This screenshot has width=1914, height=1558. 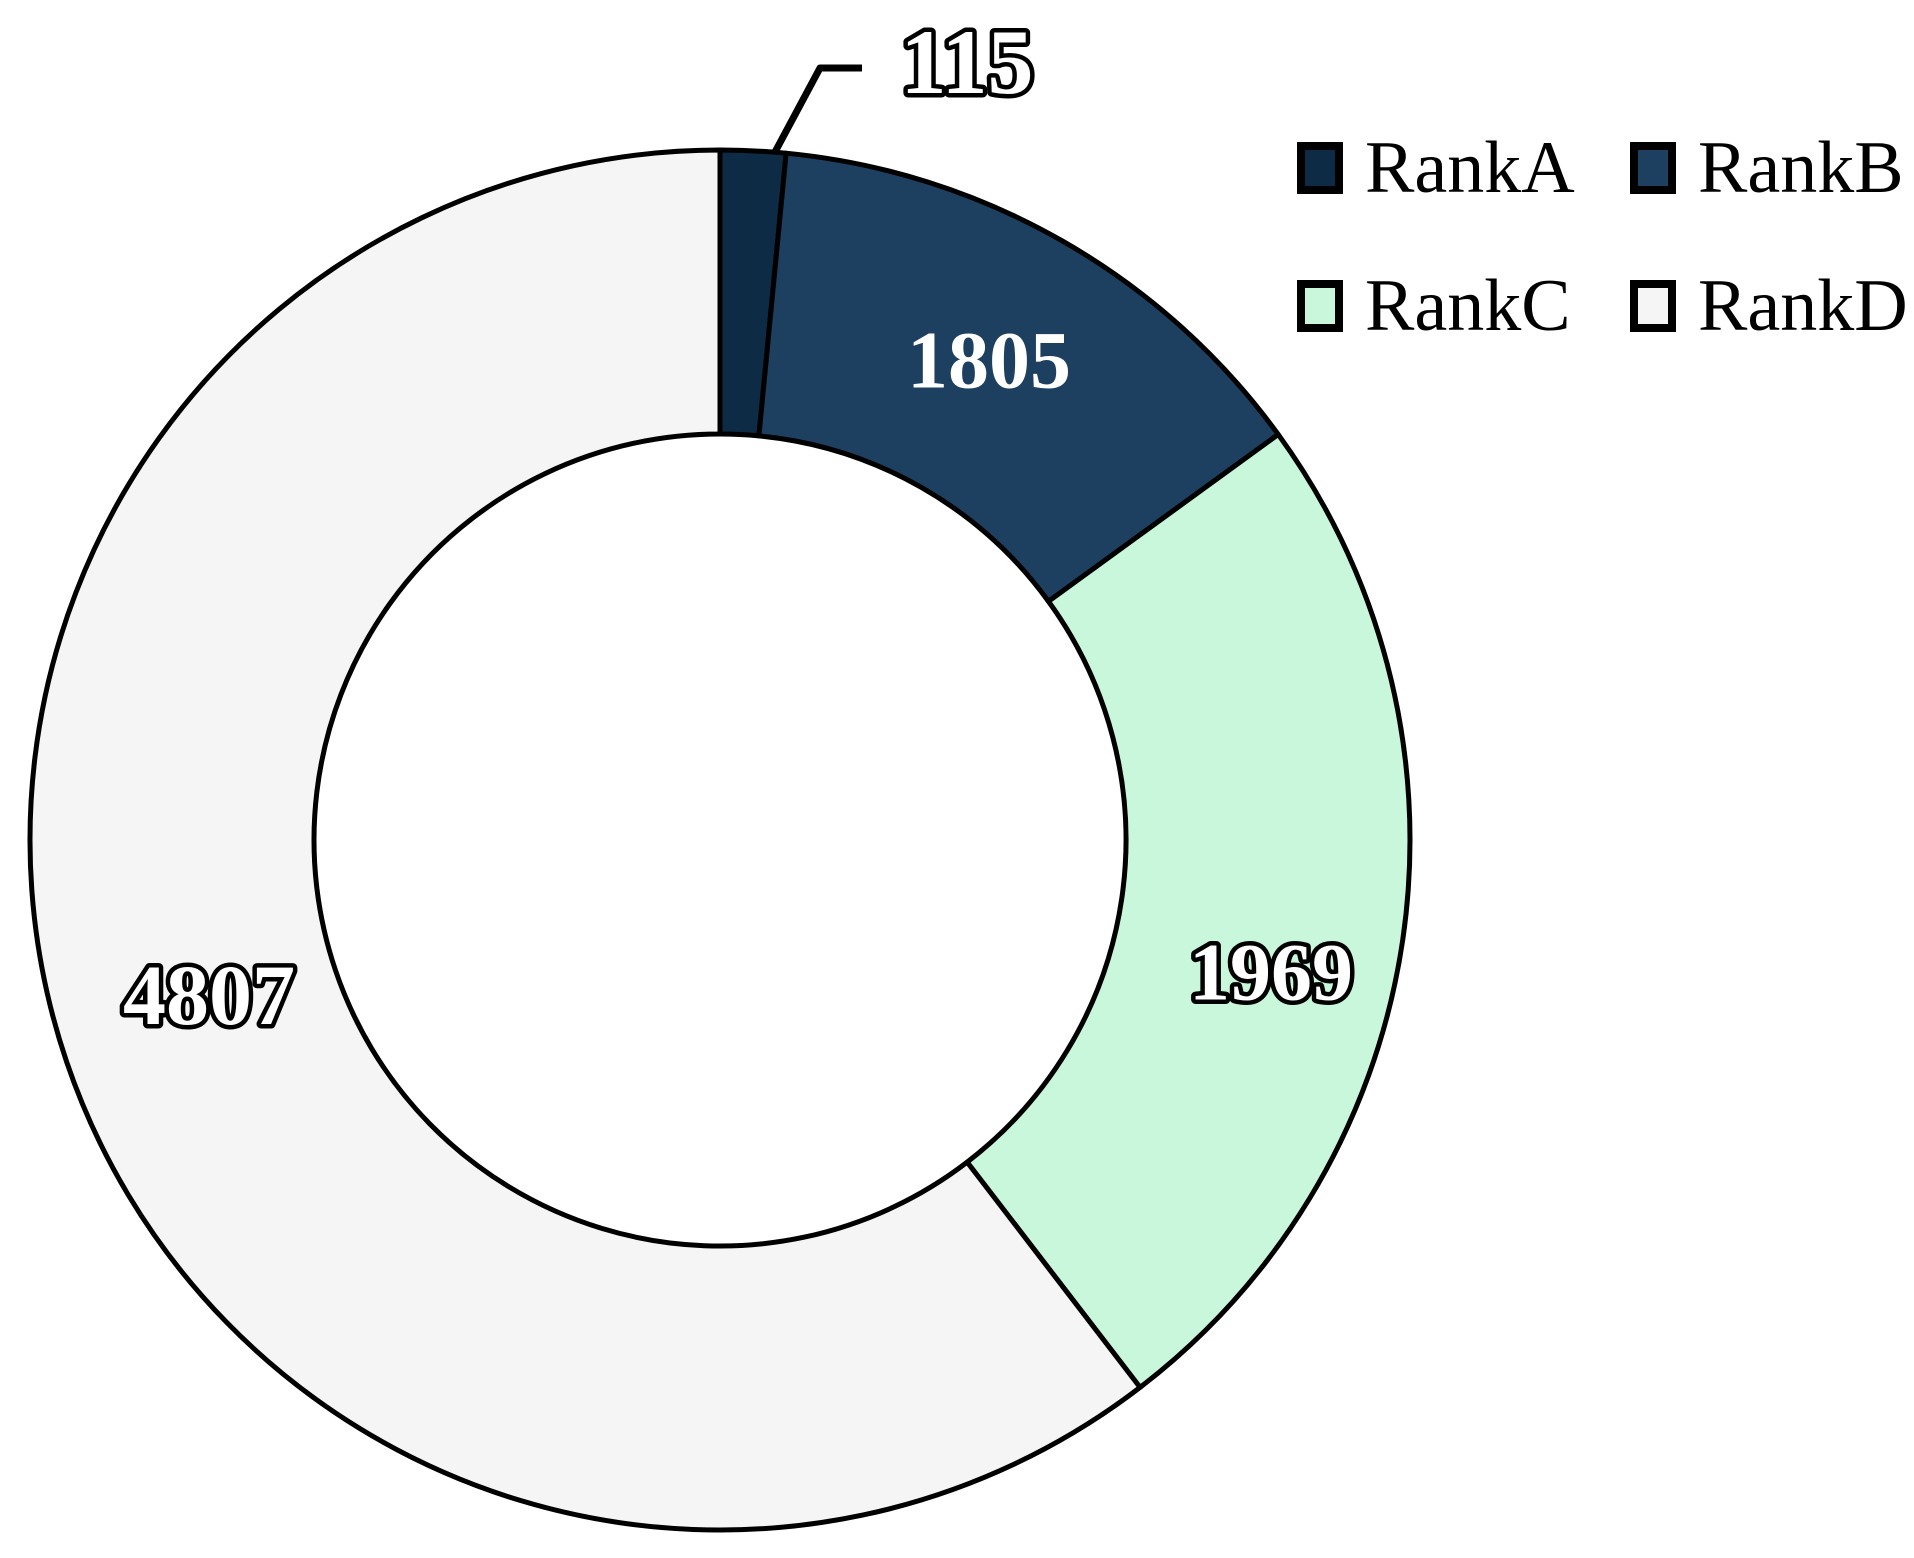 I want to click on slice-rankb, so click(x=1018, y=377).